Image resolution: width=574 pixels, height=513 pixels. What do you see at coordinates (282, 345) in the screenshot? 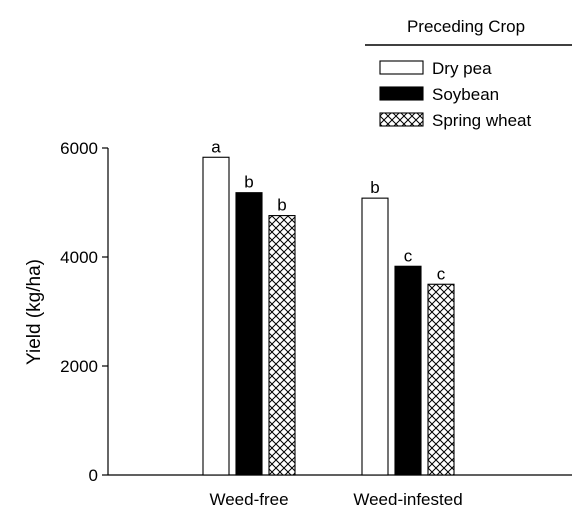
I see `bar-spring-wheat-weed-free` at bounding box center [282, 345].